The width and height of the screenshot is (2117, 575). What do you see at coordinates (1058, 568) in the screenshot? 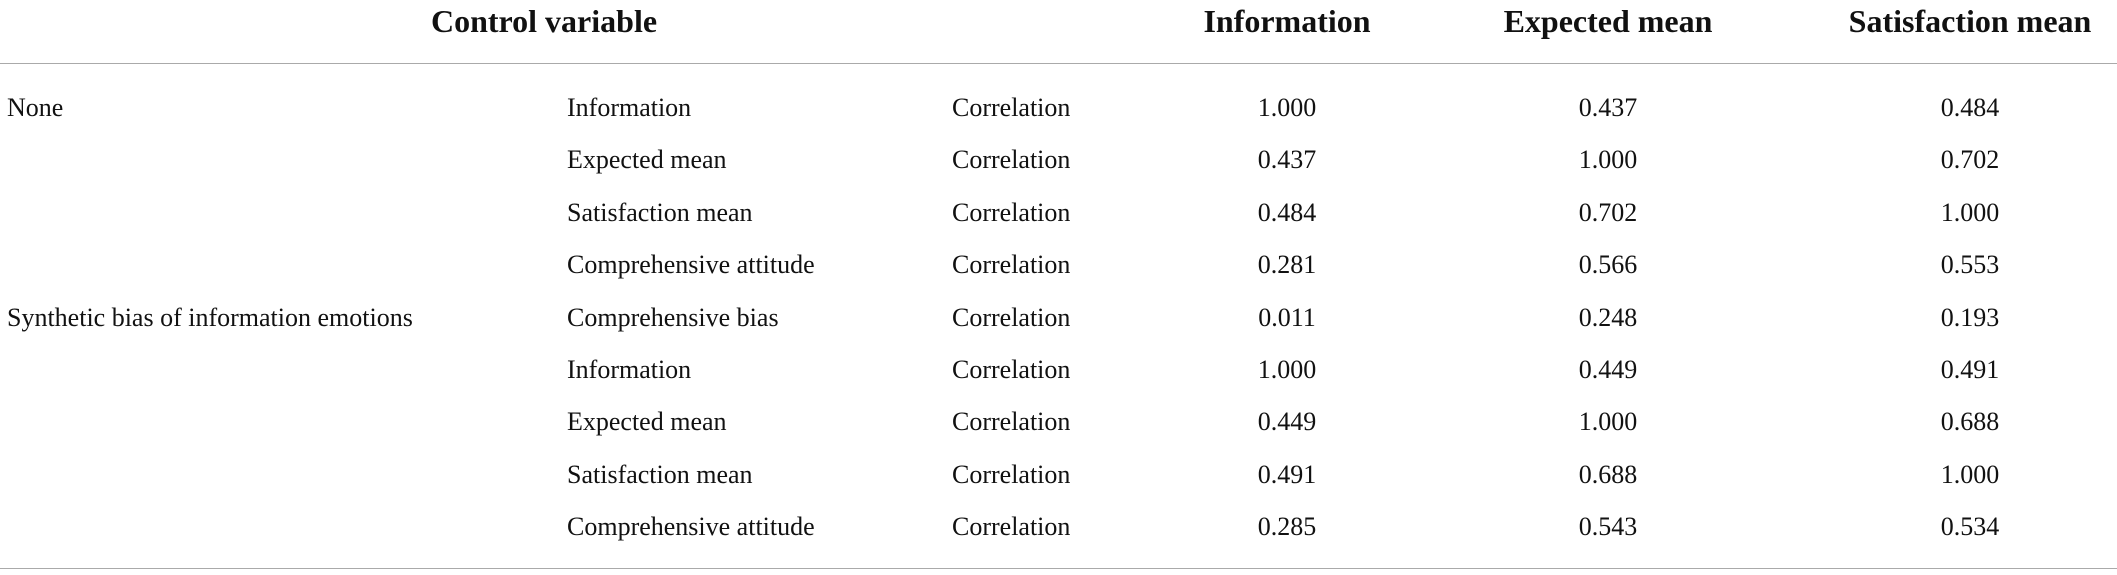
I see `bottom-rule` at bounding box center [1058, 568].